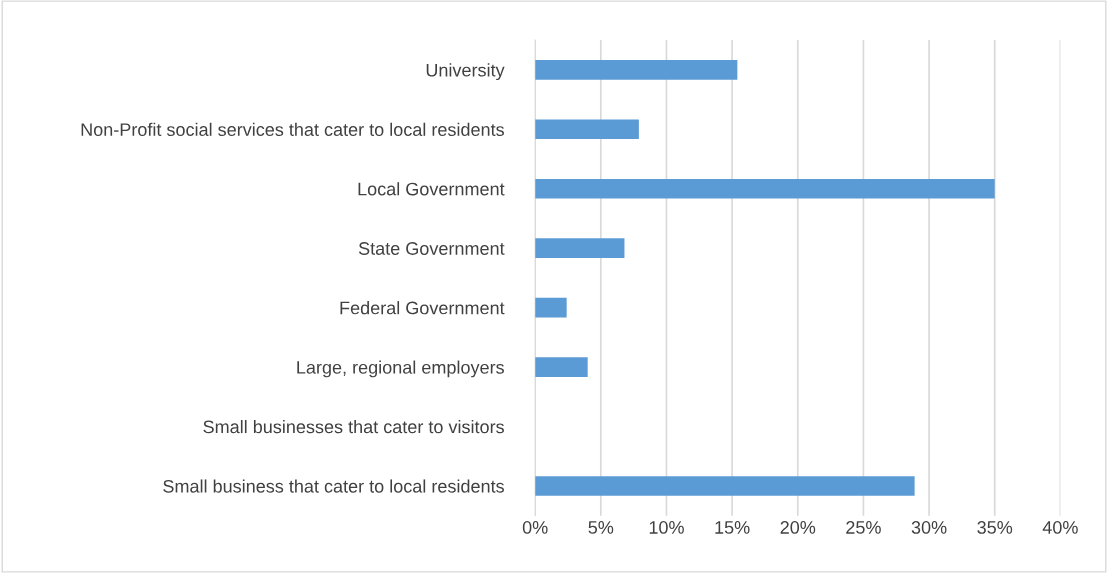 The height and width of the screenshot is (573, 1108). I want to click on x-tick-label: 40%, so click(1060, 527).